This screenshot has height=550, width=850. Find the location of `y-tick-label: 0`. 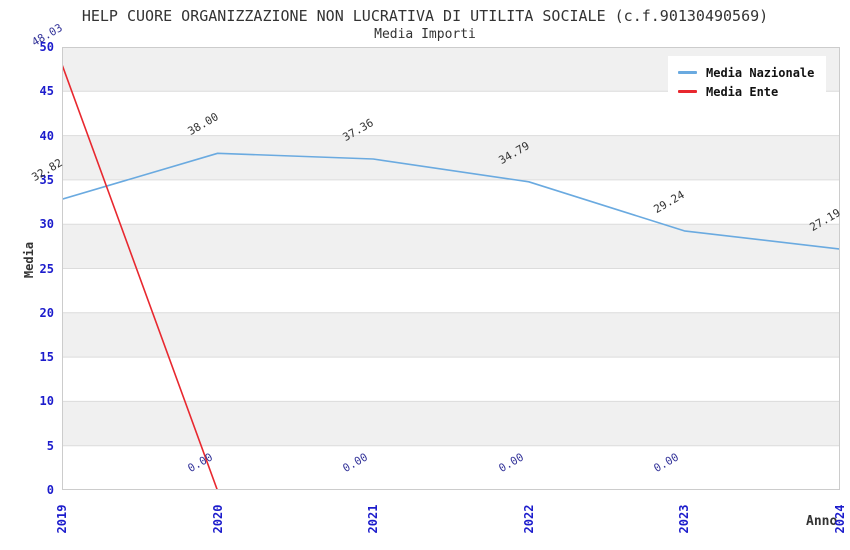

y-tick-label: 0 is located at coordinates (50, 490).